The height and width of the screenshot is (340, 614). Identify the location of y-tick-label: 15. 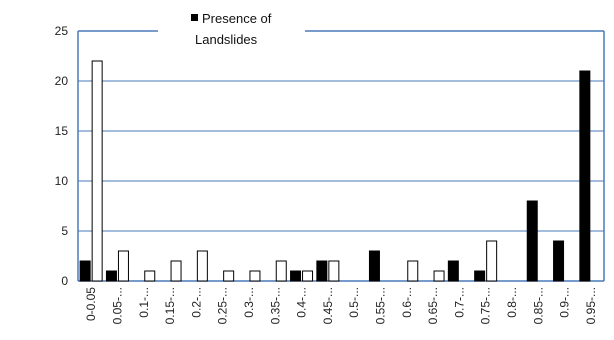
(62, 131).